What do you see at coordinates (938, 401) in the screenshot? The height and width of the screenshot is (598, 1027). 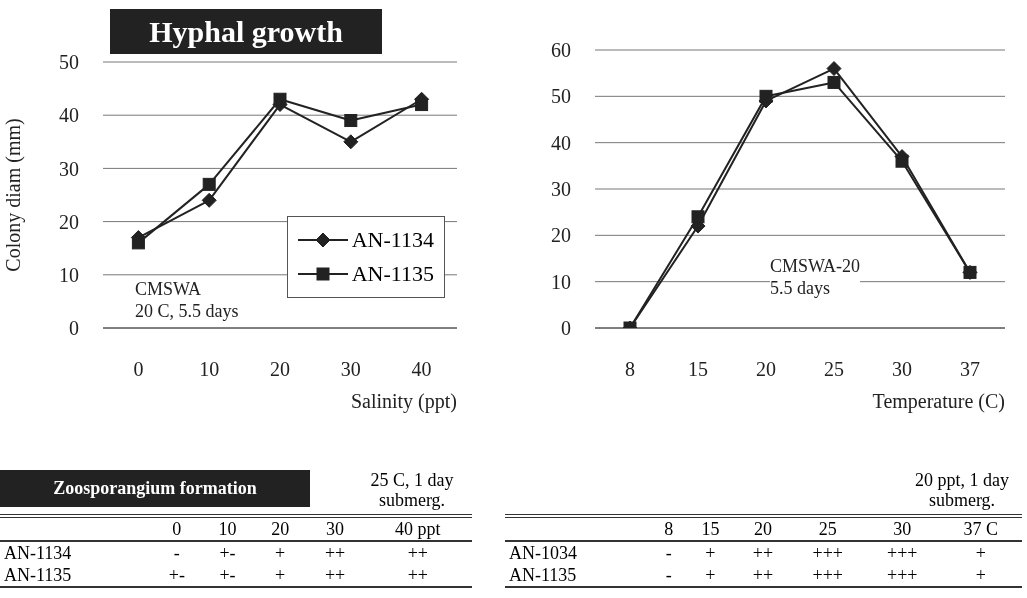 I see `x-axis-title: Temperature (C)` at bounding box center [938, 401].